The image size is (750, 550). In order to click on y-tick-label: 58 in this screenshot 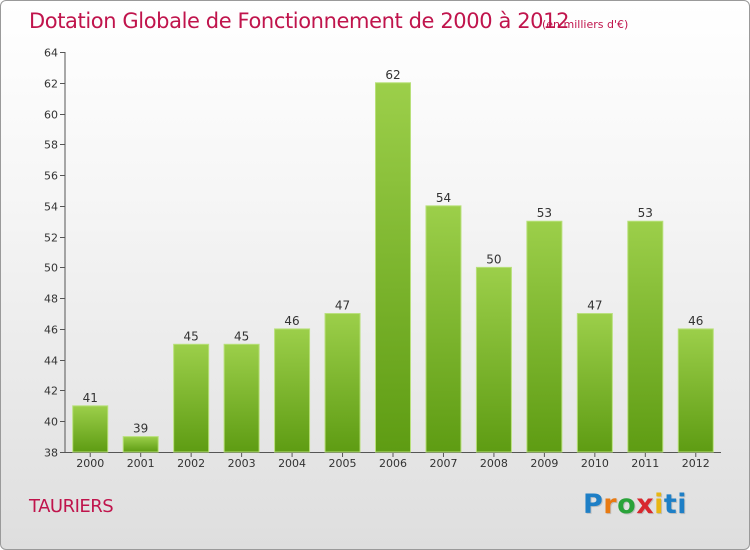, I will do `click(51, 145)`.